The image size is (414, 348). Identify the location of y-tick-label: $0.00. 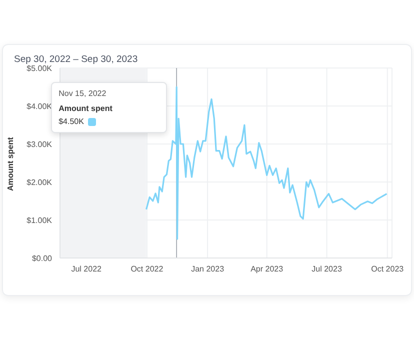
(42, 258).